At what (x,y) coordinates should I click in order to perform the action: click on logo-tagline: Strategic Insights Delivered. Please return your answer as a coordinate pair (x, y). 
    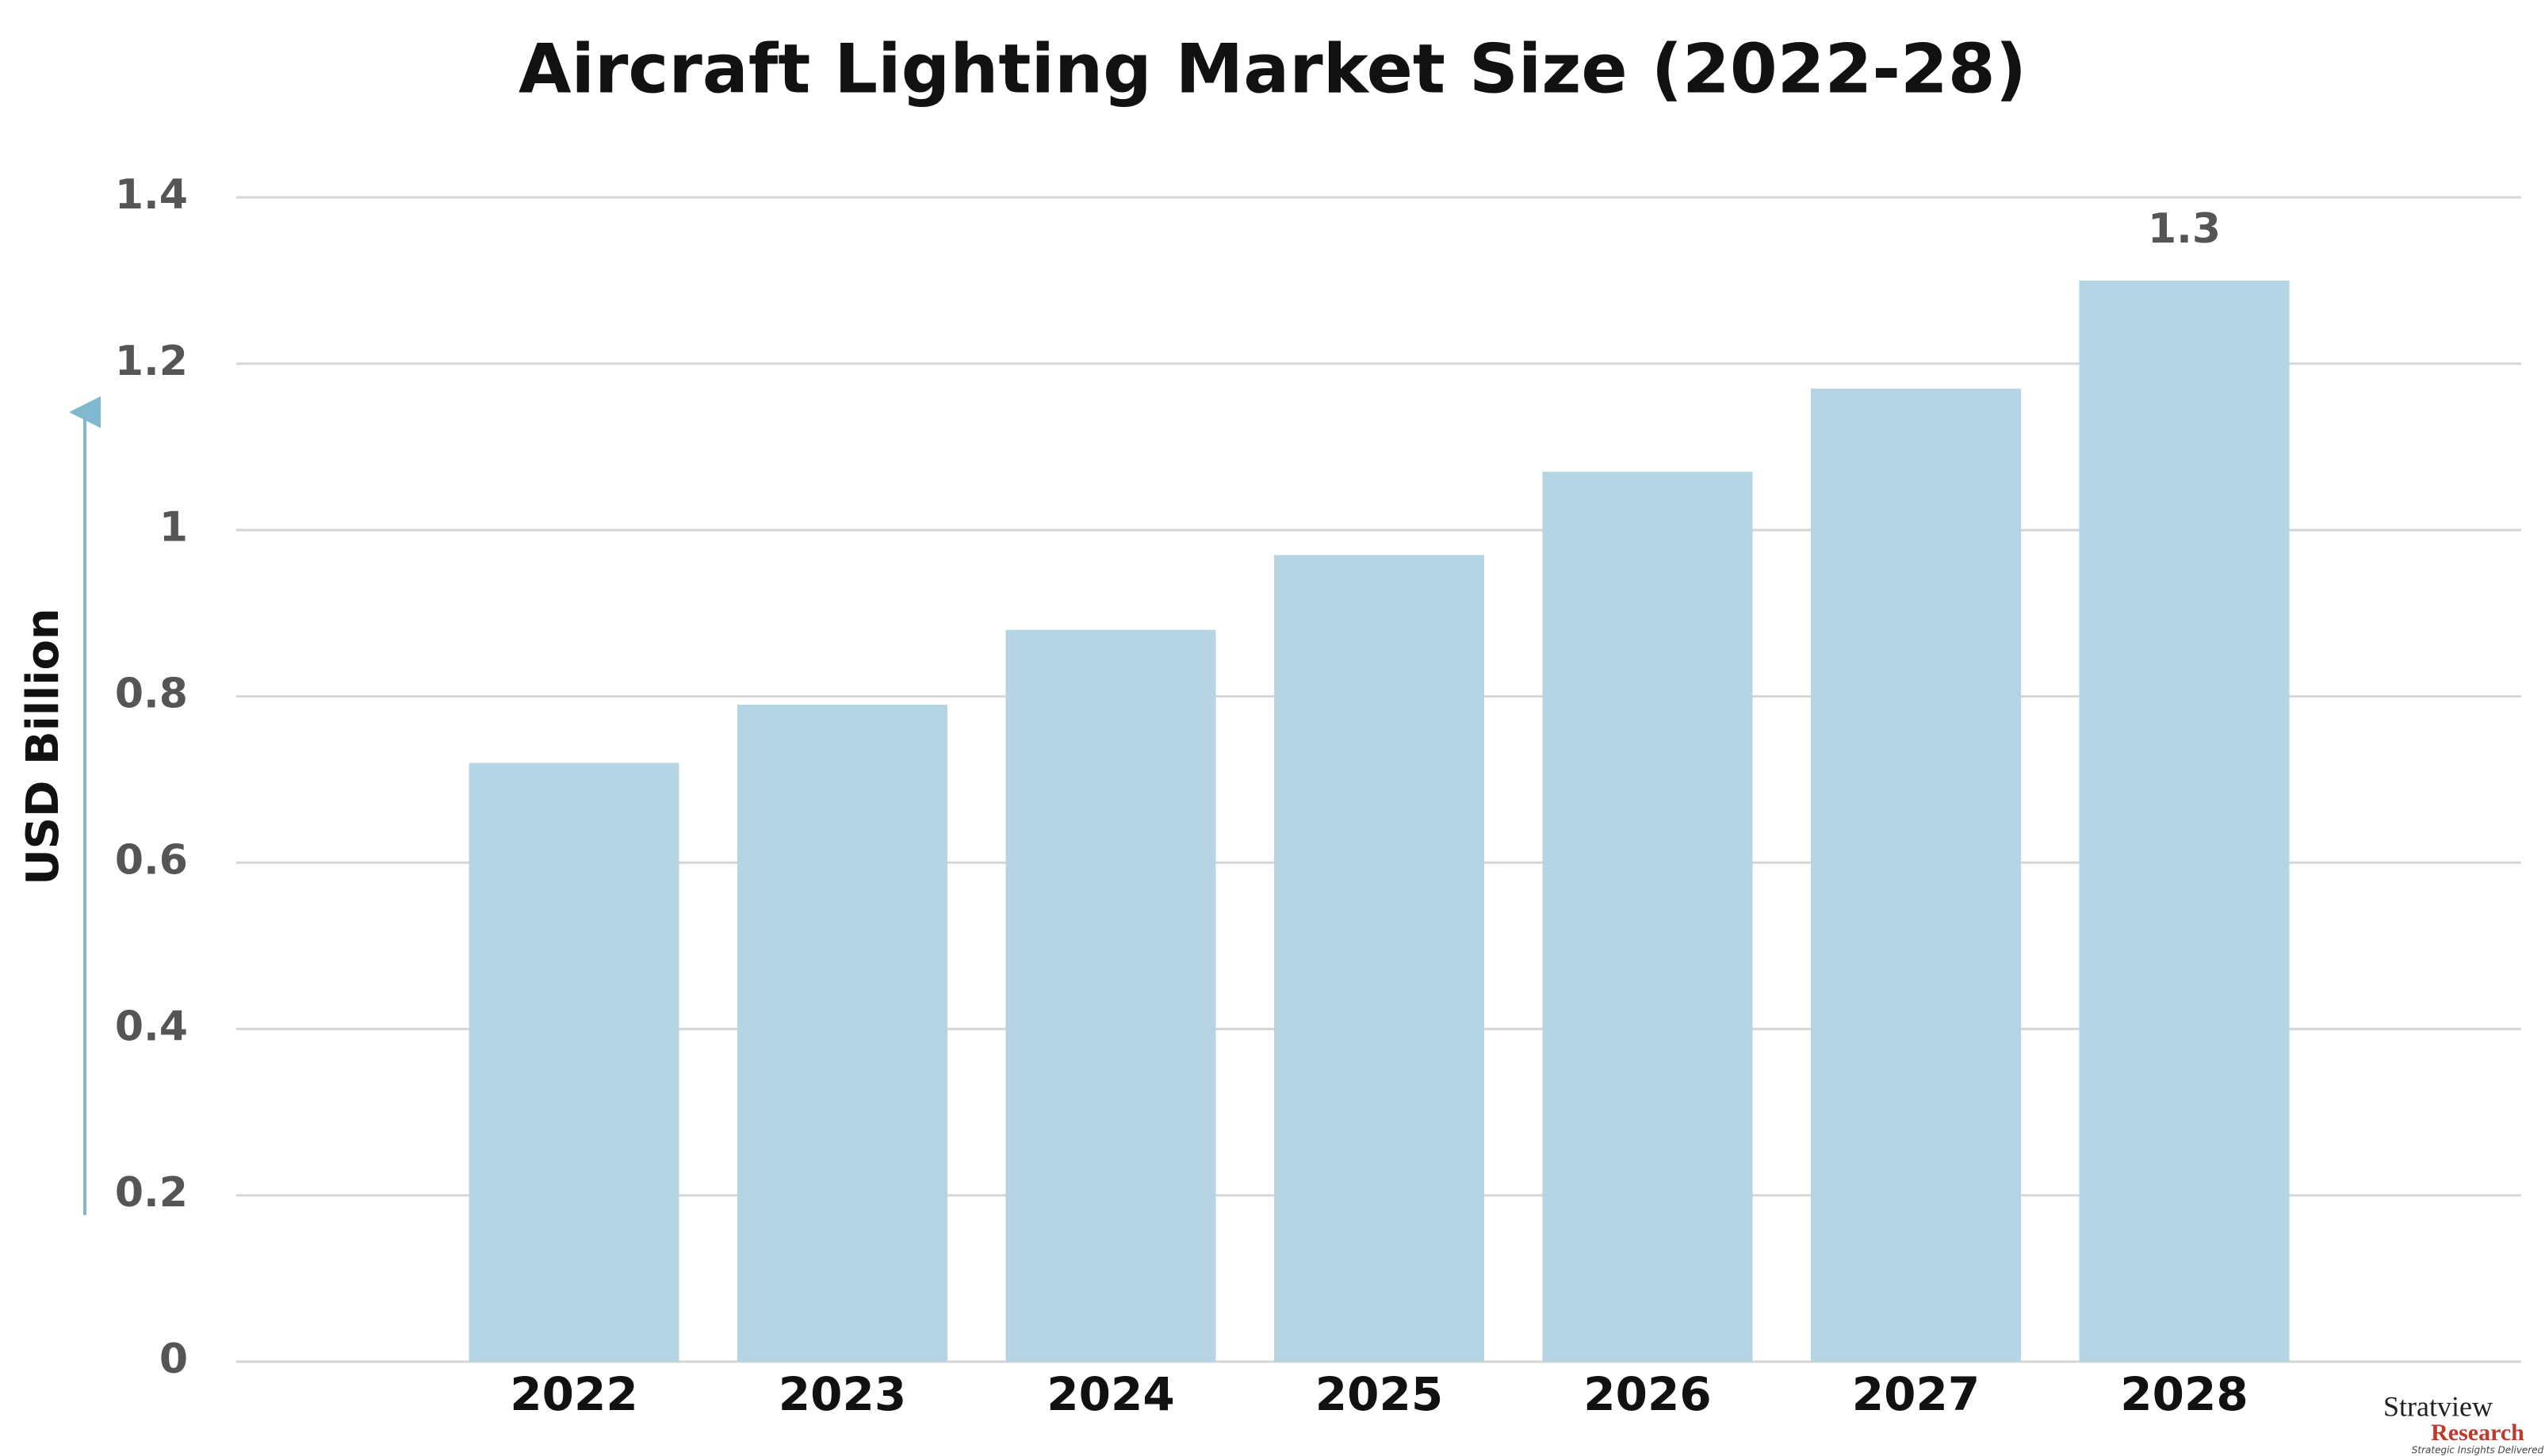
    Looking at the image, I should click on (2478, 1450).